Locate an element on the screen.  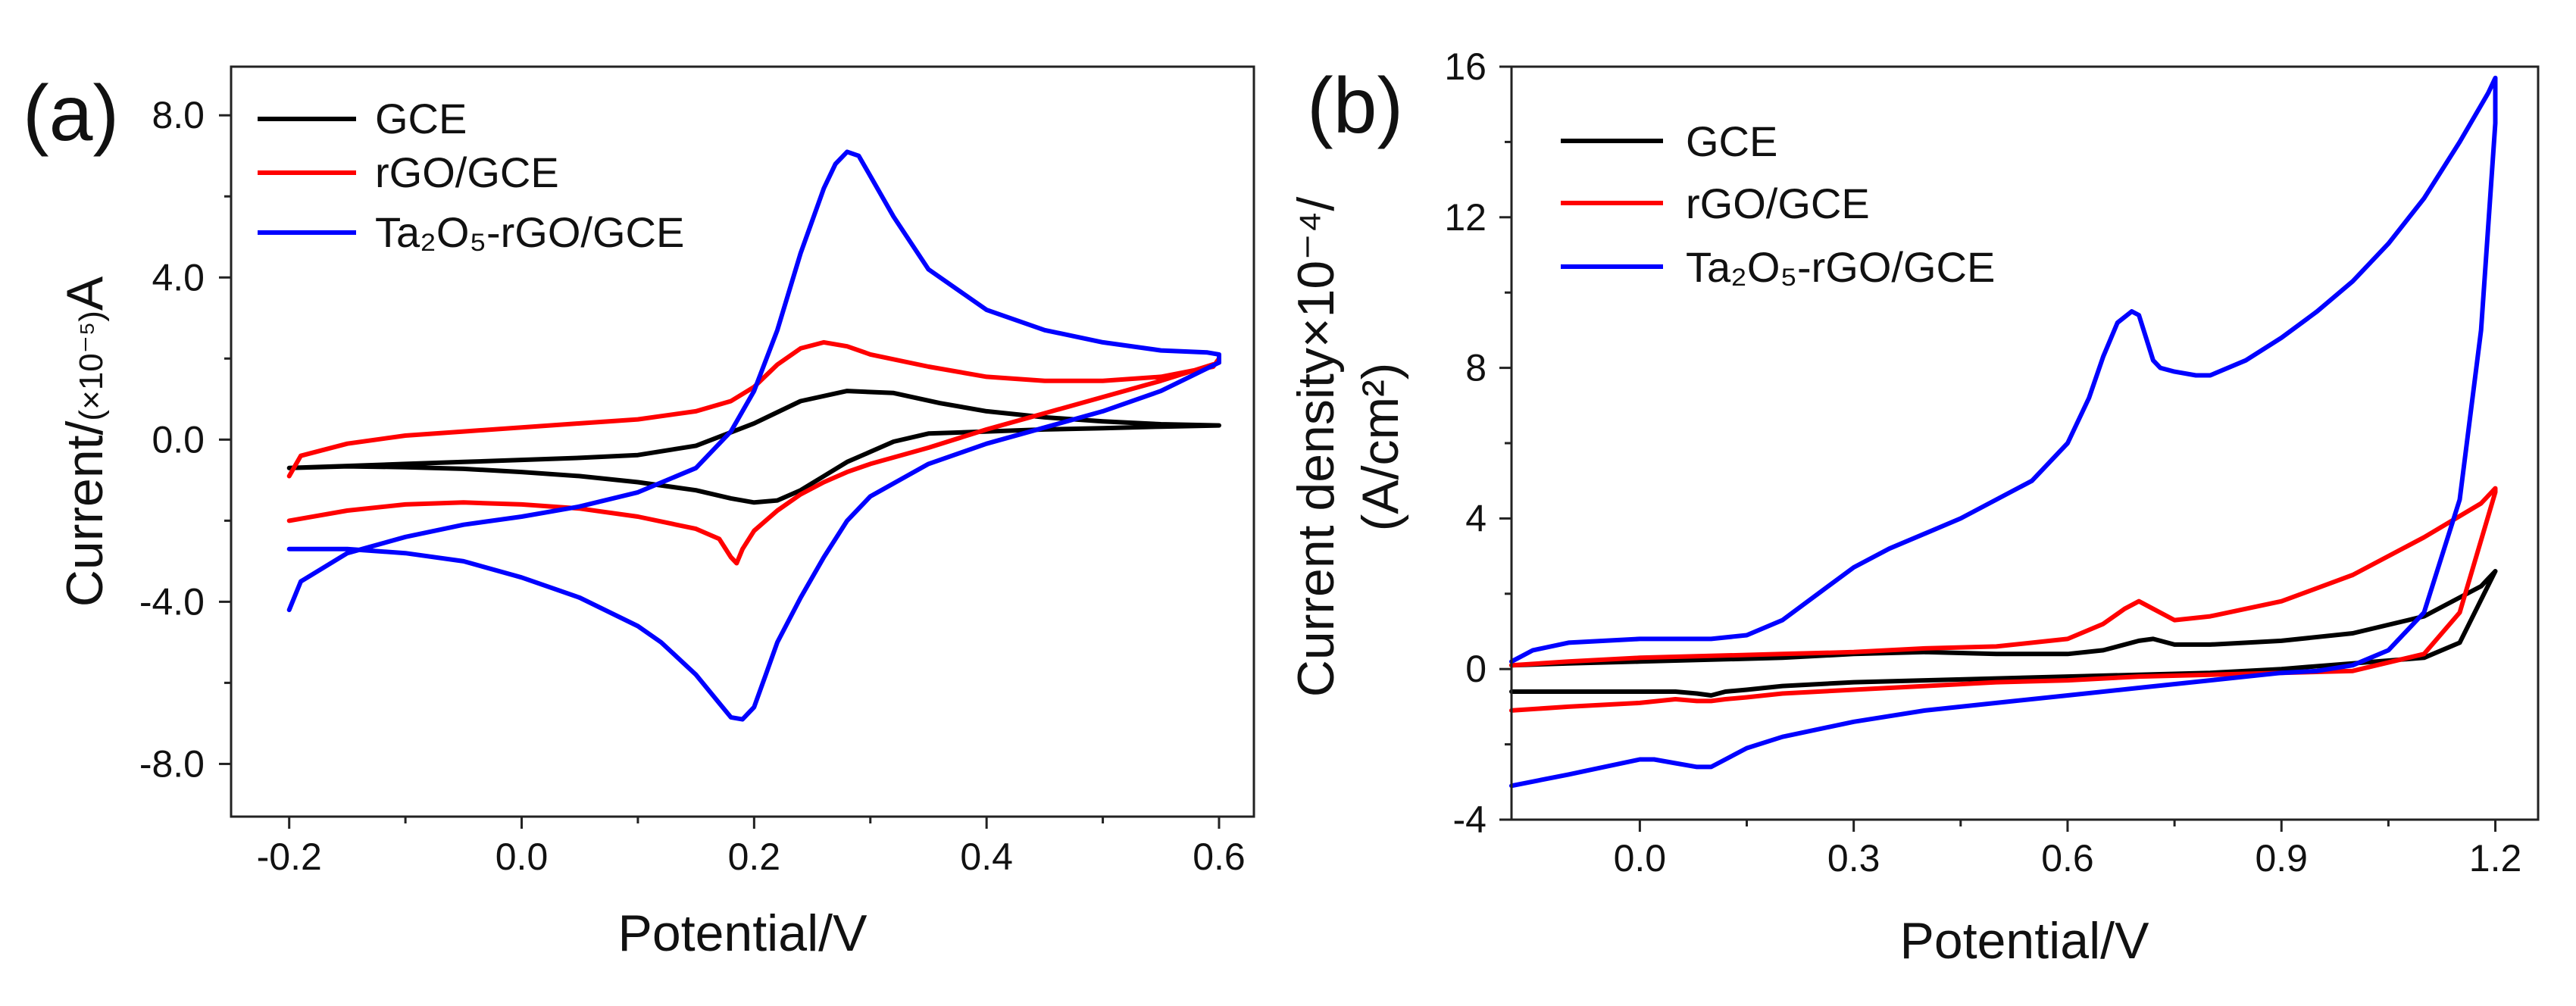
panel-b-y-title-line2: (A/cm²) is located at coordinates (1380, 447).